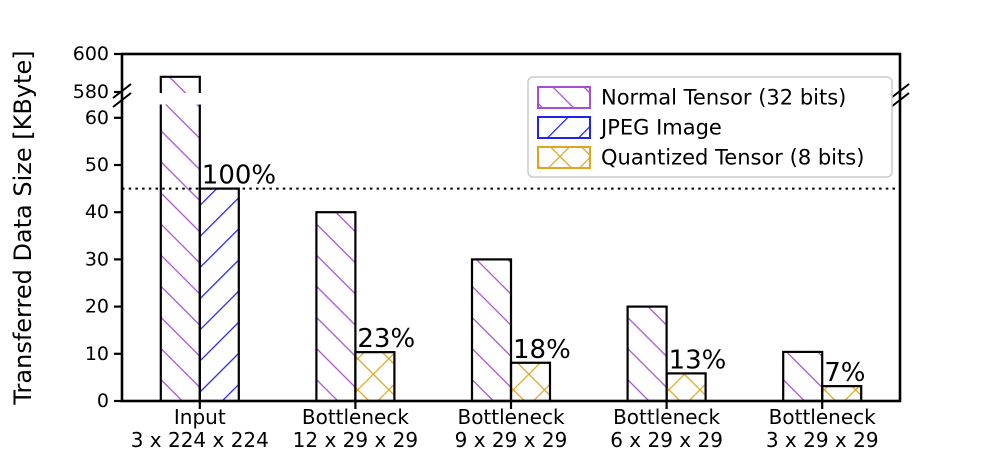  What do you see at coordinates (23, 227) in the screenshot?
I see `y-axis-label: Transferred Data Size [KByte]` at bounding box center [23, 227].